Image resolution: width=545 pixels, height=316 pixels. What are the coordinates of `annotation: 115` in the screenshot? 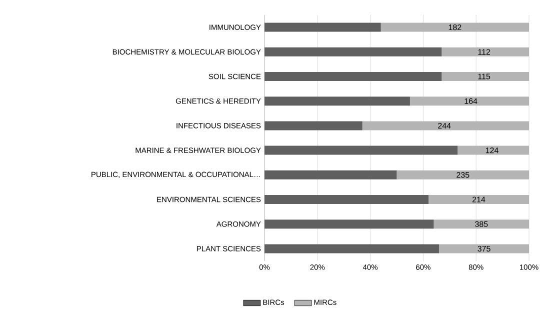 It's located at (484, 77).